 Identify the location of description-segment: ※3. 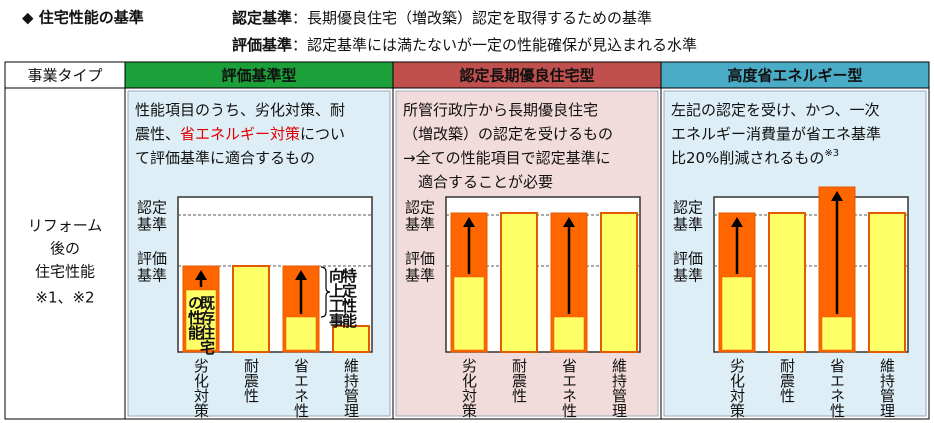
(831, 153).